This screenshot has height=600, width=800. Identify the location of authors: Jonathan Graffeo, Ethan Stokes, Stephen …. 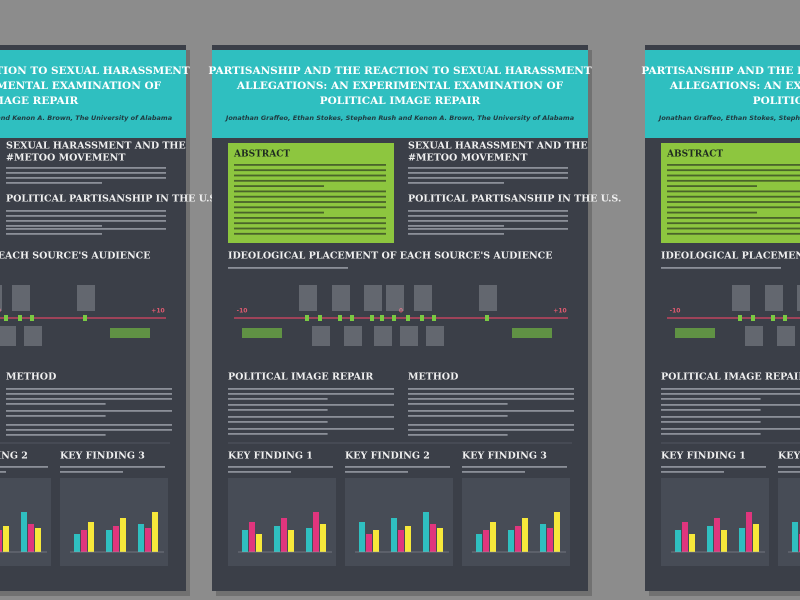
(399, 118).